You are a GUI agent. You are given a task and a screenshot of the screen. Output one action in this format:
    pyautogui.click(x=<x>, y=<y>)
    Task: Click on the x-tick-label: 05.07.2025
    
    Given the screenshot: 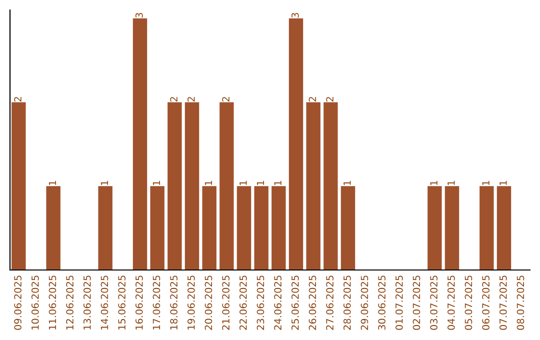 What is the action you would take?
    pyautogui.click(x=468, y=303)
    